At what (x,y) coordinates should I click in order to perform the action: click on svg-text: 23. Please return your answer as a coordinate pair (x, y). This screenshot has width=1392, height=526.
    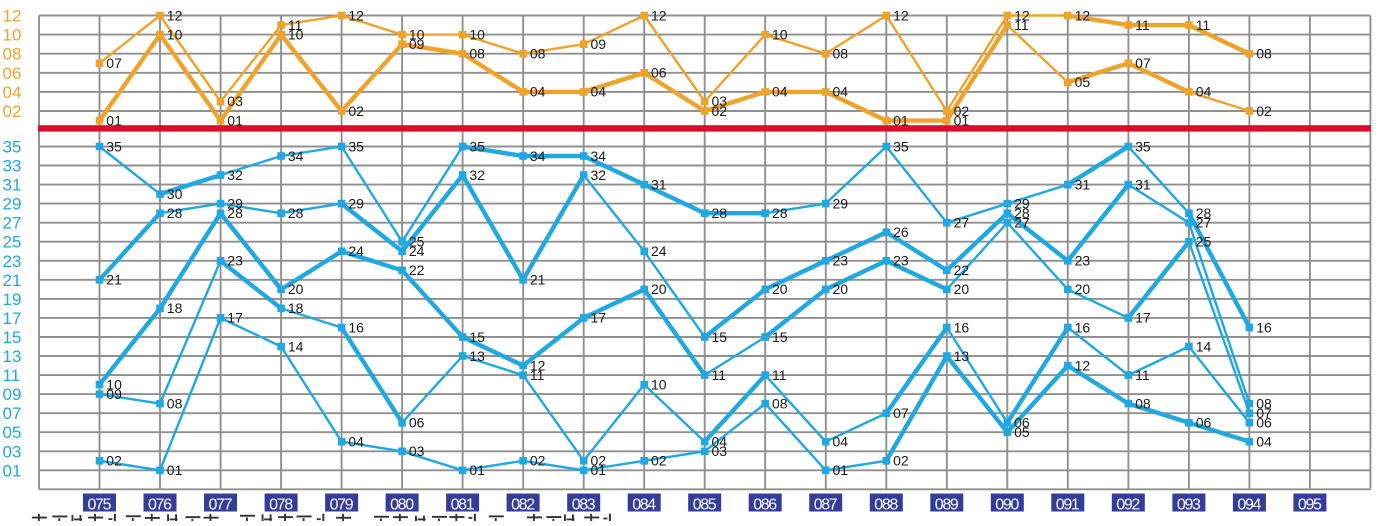
    Looking at the image, I should click on (12, 261).